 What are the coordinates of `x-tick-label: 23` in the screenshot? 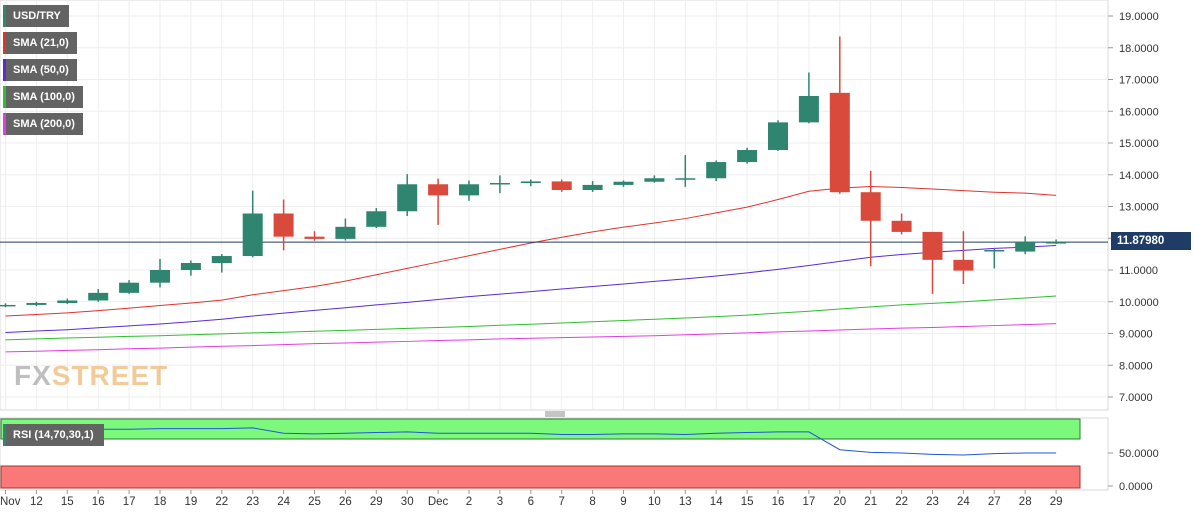 It's located at (252, 502).